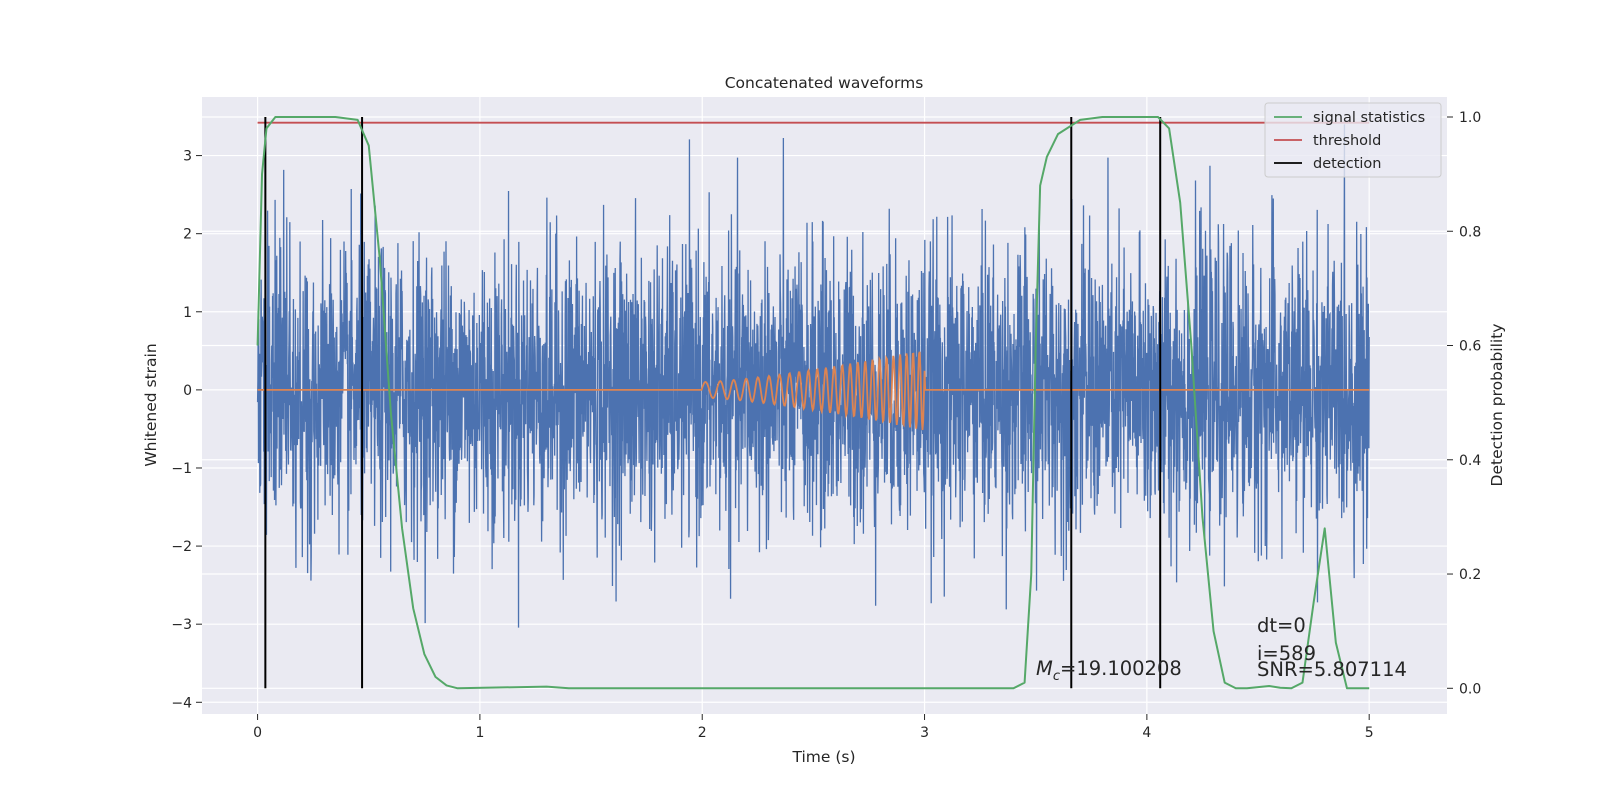 The width and height of the screenshot is (1600, 800). Describe the element at coordinates (1121, 668) in the screenshot. I see `chirp-mass-value: =19.100208` at that location.